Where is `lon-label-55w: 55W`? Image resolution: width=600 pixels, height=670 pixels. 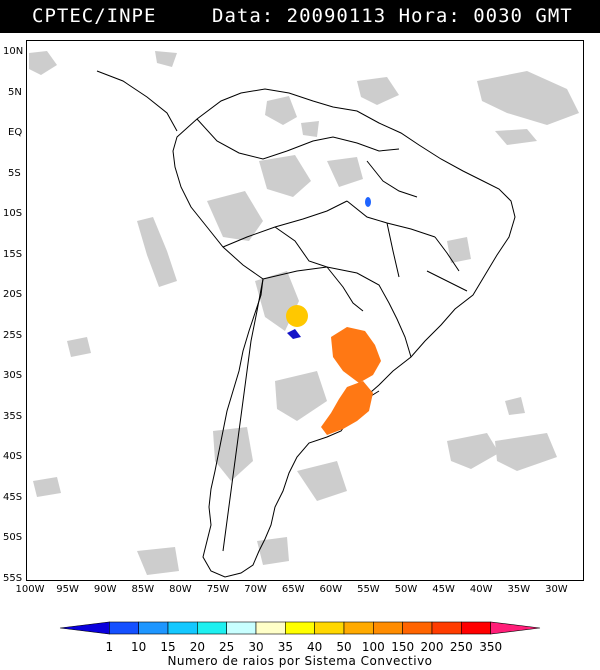 lon-label-55w: 55W is located at coordinates (368, 589).